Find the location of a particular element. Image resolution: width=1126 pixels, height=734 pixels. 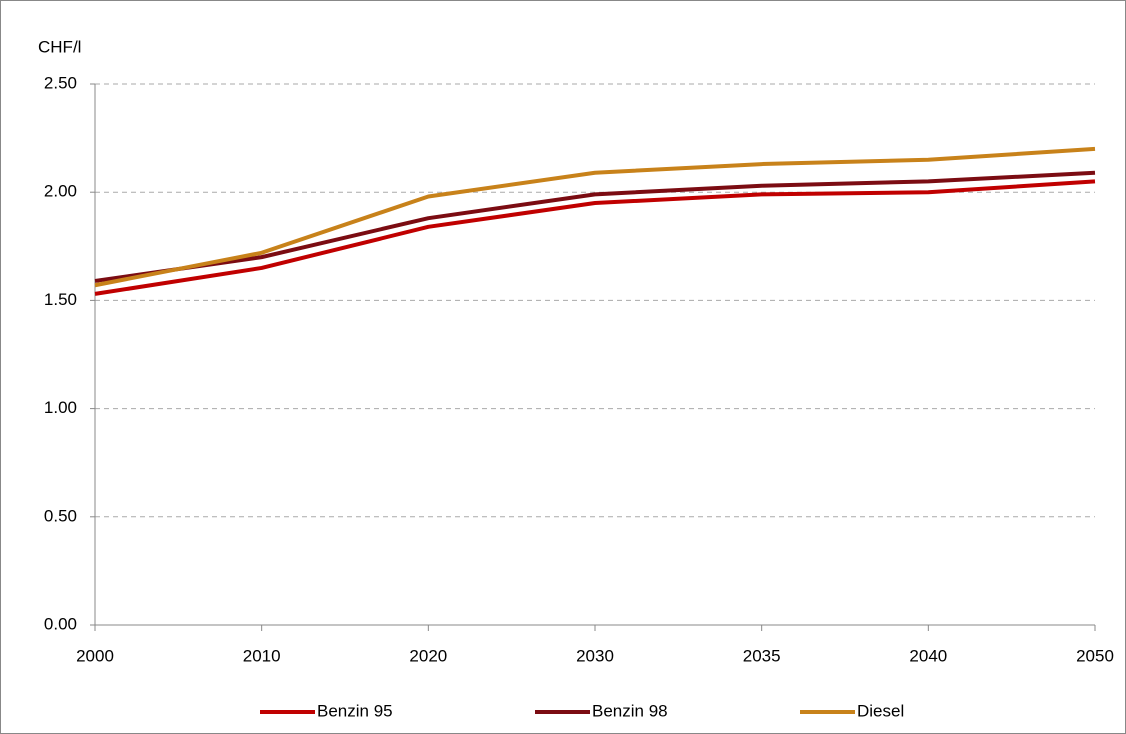

x-tick-label: 2010 is located at coordinates (262, 655).